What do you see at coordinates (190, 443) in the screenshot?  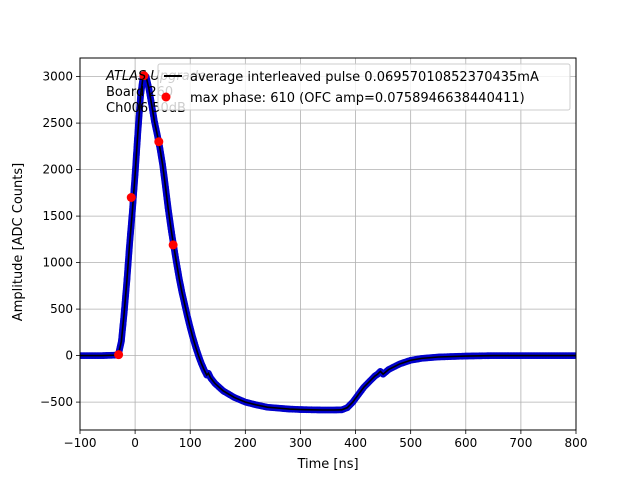 I see `x-tick-label: 100` at bounding box center [190, 443].